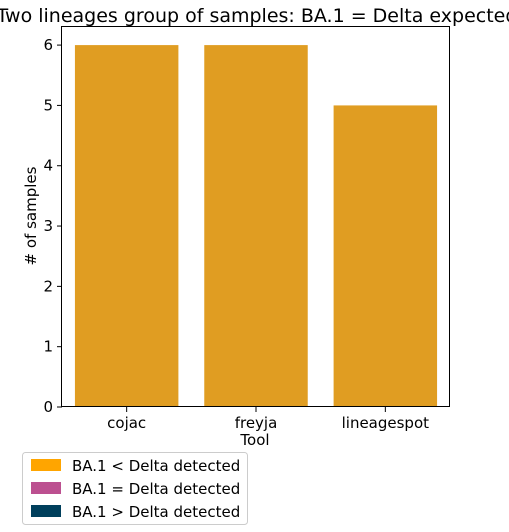  What do you see at coordinates (386, 423) in the screenshot?
I see `x-tick-label: lineagespot` at bounding box center [386, 423].